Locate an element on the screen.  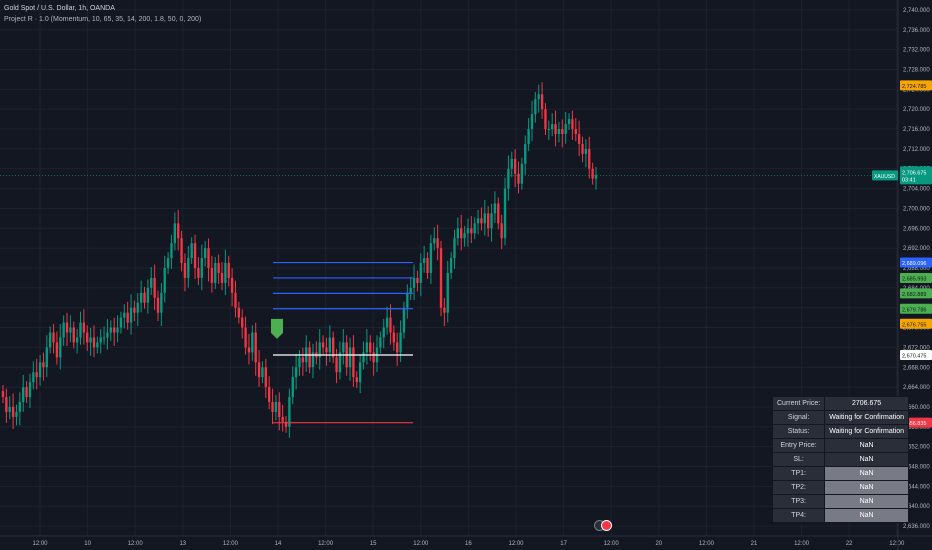
price-axis-badge-text: 2,689.096 is located at coordinates (914, 264).